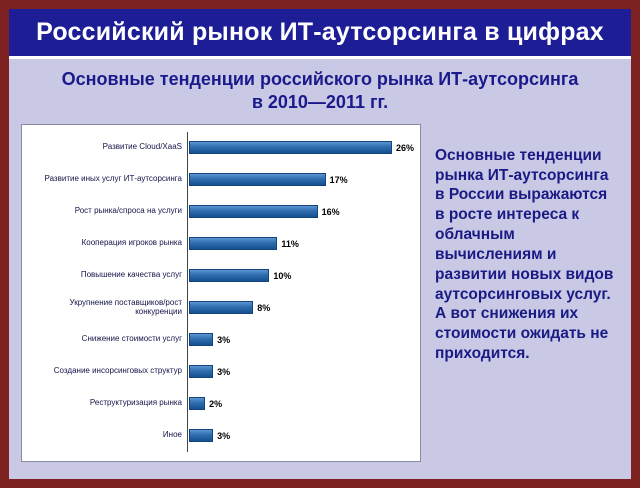 Image resolution: width=640 pixels, height=488 pixels. I want to click on chart-row: Развитие иных услуг ИТ-аутсорсинга 17%, so click(219, 179).